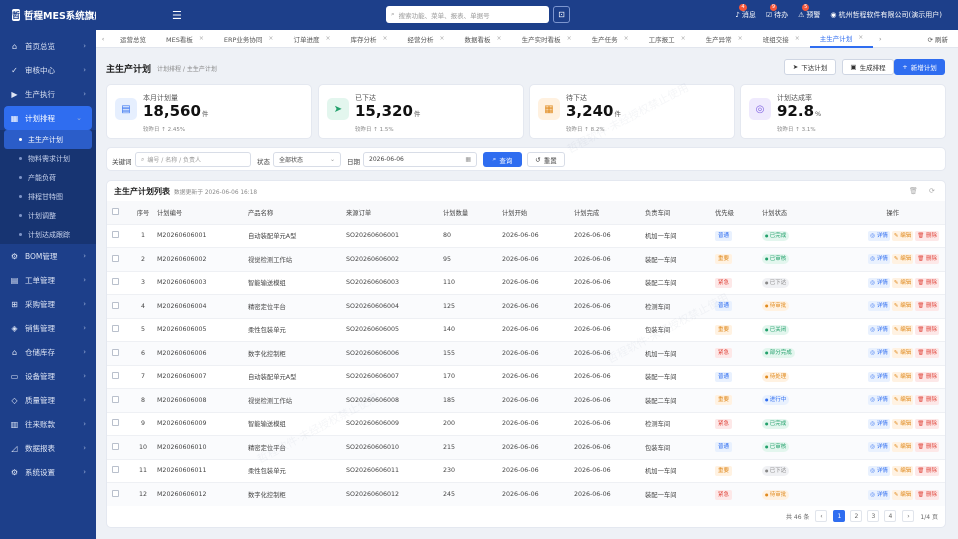  I want to click on next-page-button: ›, so click(908, 516).